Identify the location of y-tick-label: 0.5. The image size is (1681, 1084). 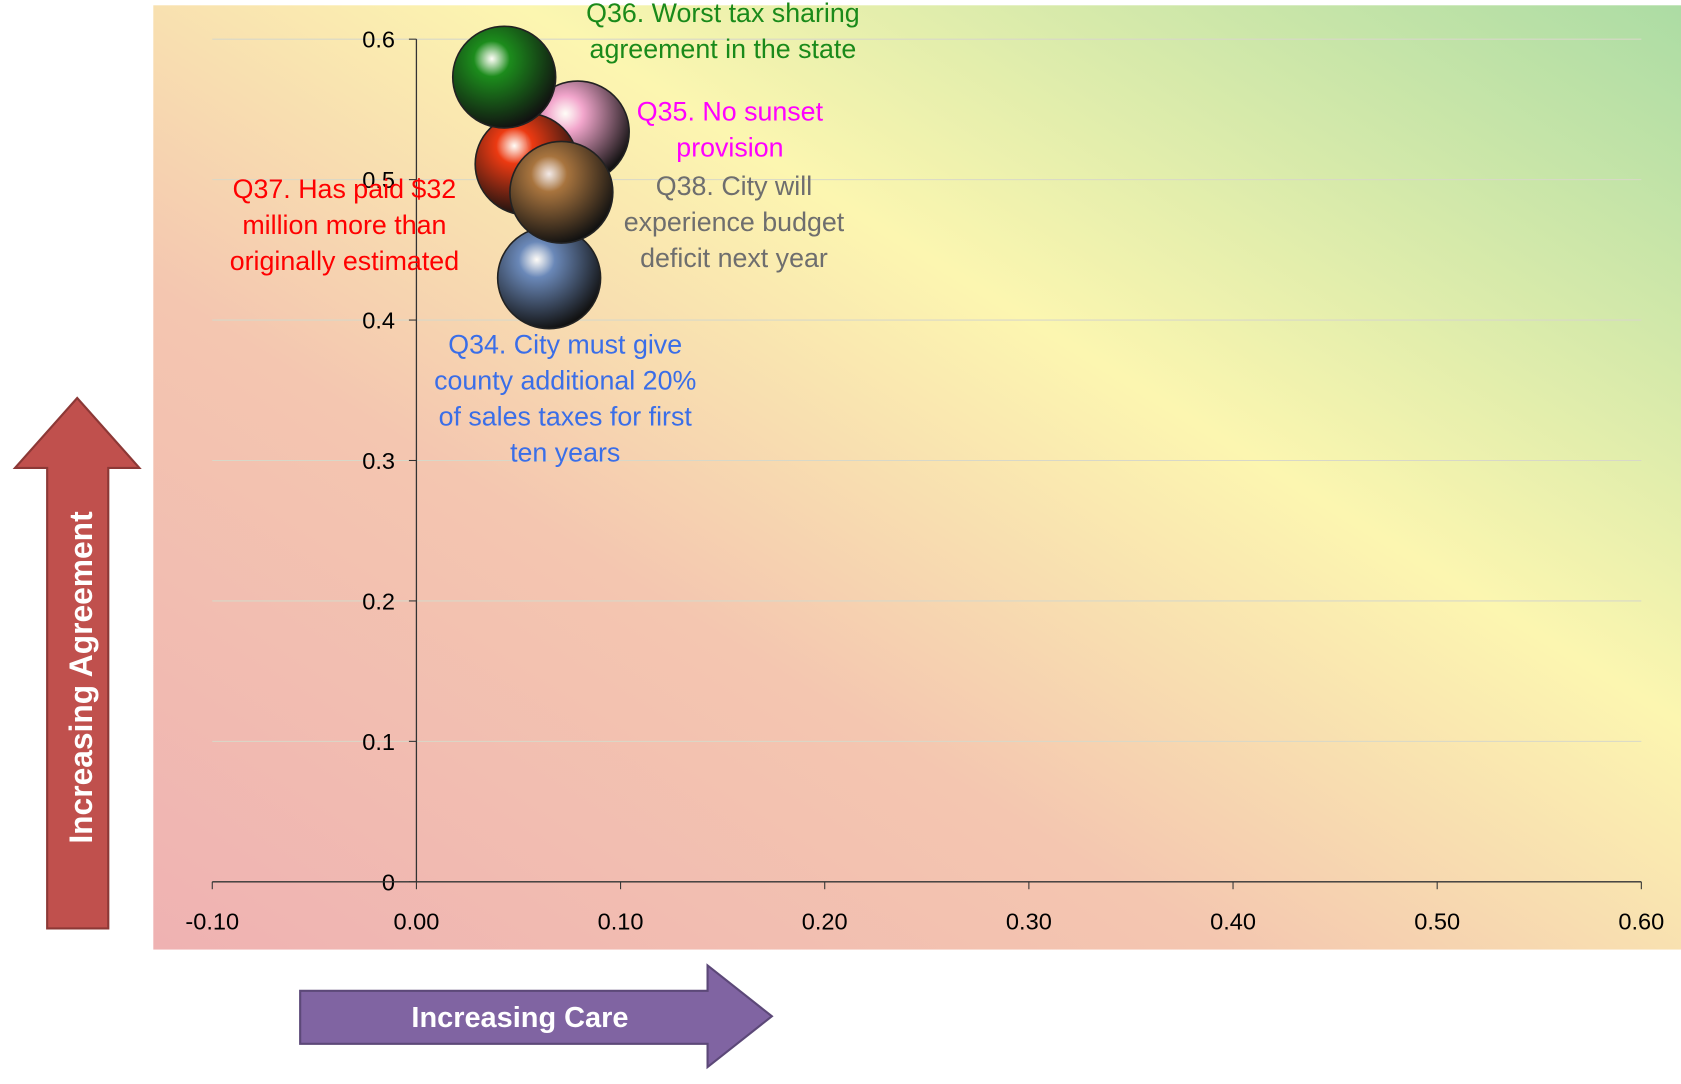
(378, 180).